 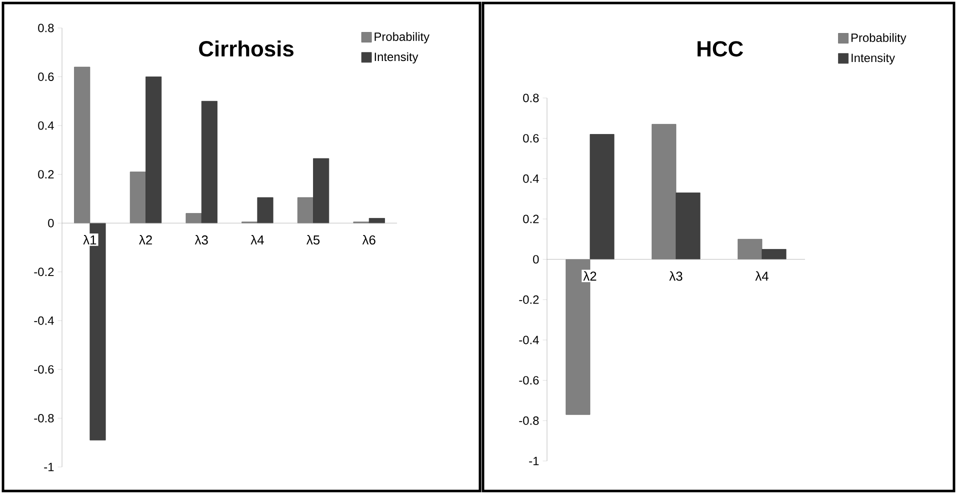 What do you see at coordinates (369, 240) in the screenshot?
I see `x-tick-label: λ6` at bounding box center [369, 240].